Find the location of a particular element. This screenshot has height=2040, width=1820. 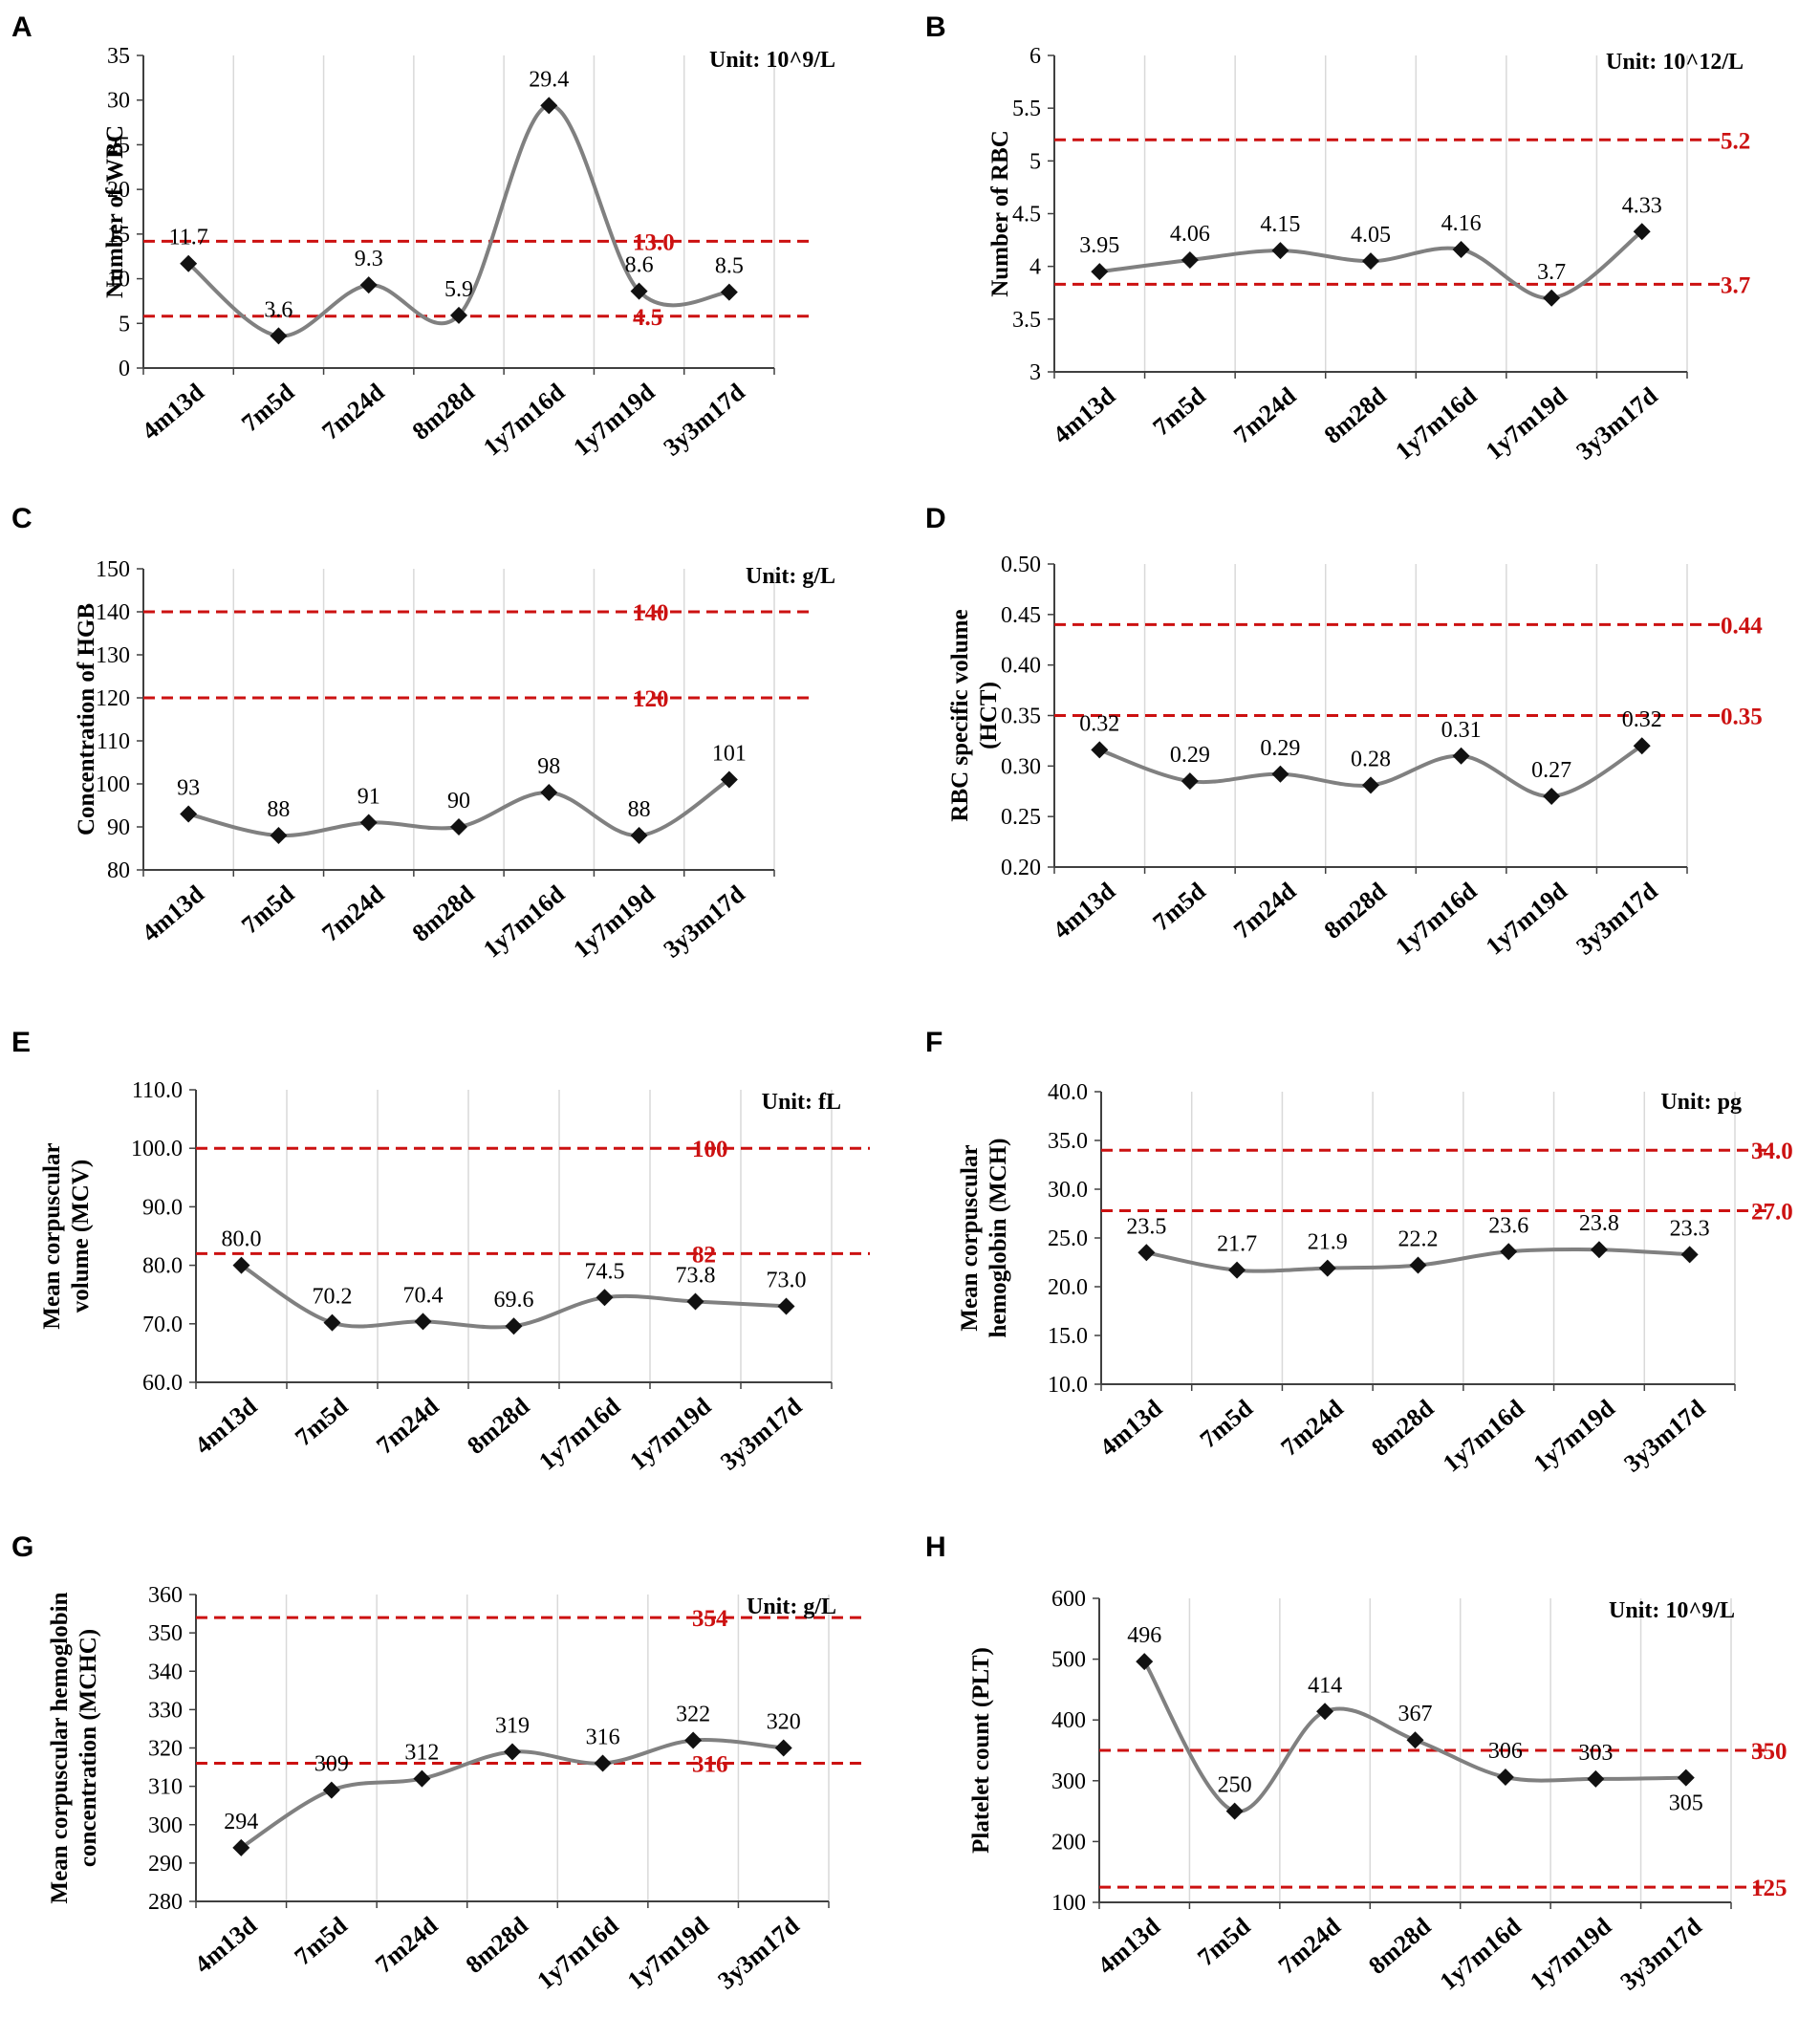

panel-letter: G is located at coordinates (22, 1547).